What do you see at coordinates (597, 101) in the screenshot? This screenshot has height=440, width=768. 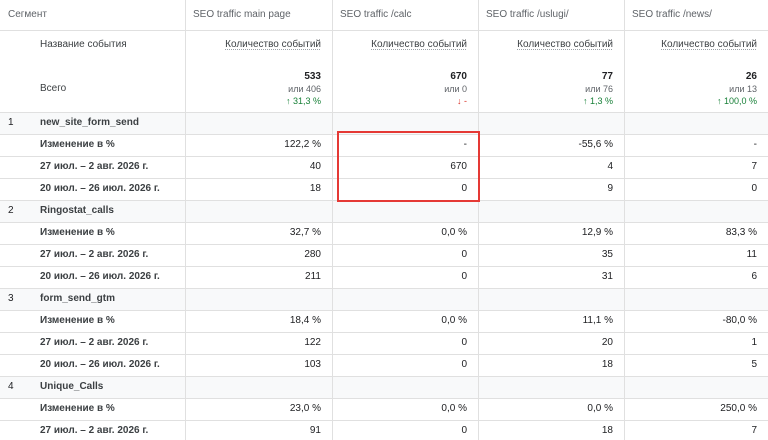 I see `total-change: ↑ 1,3 %` at bounding box center [597, 101].